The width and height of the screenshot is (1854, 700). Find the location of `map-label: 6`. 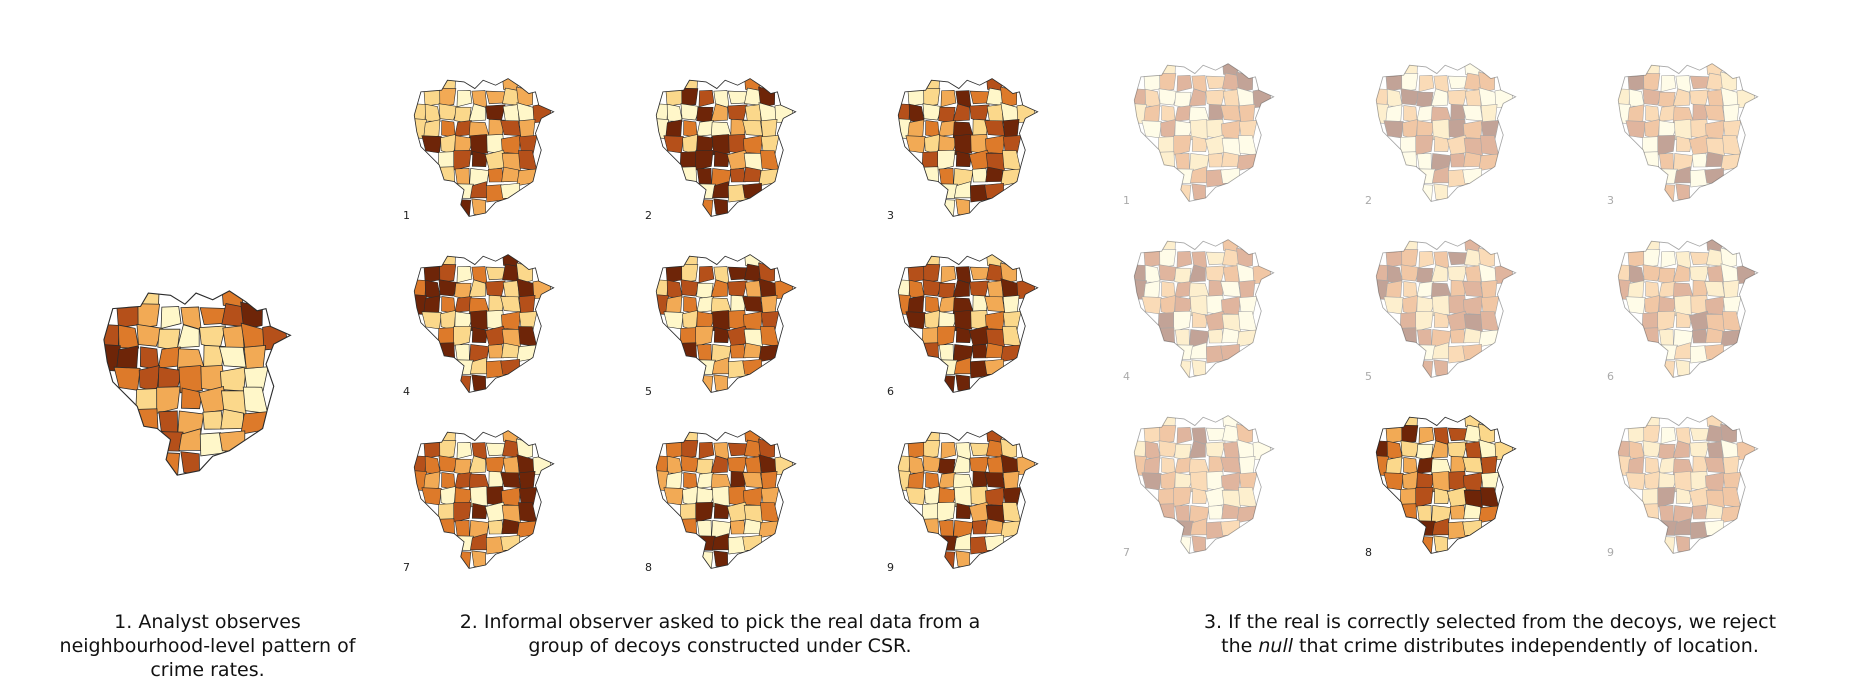

map-label: 6 is located at coordinates (890, 391).